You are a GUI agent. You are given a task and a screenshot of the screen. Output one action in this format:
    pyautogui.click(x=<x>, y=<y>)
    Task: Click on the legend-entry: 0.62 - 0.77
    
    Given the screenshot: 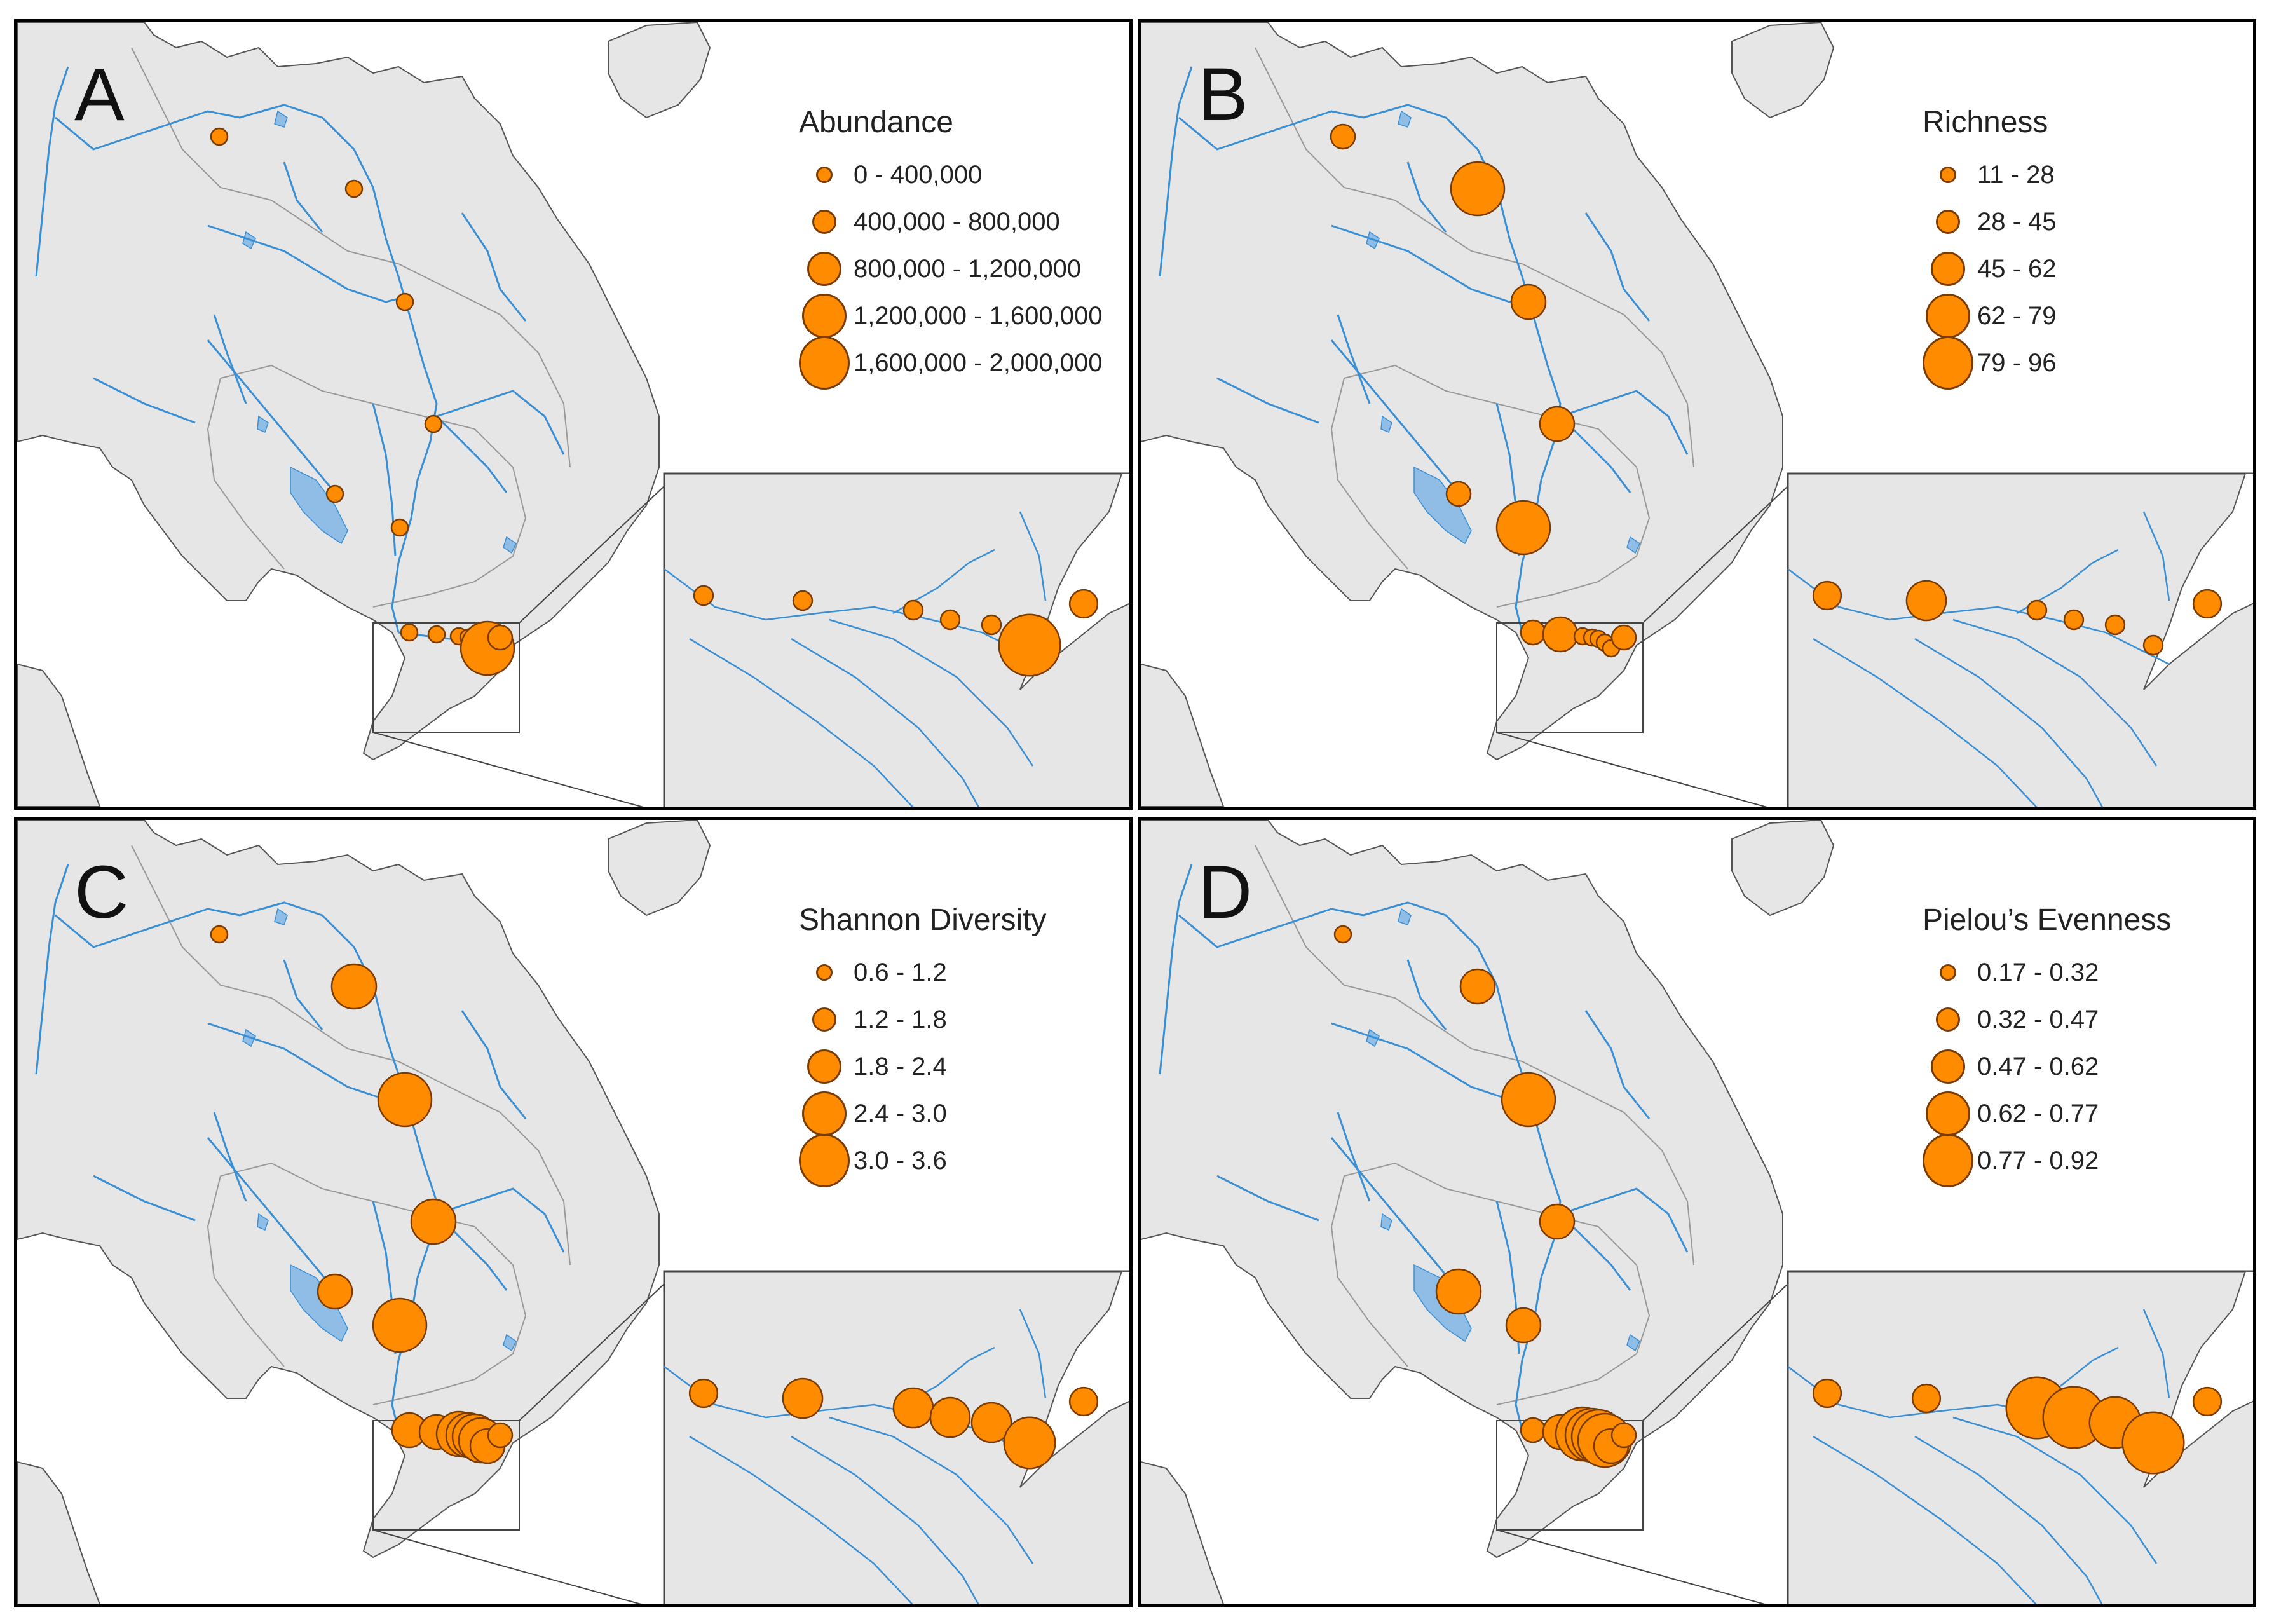 What is the action you would take?
    pyautogui.click(x=2047, y=1113)
    